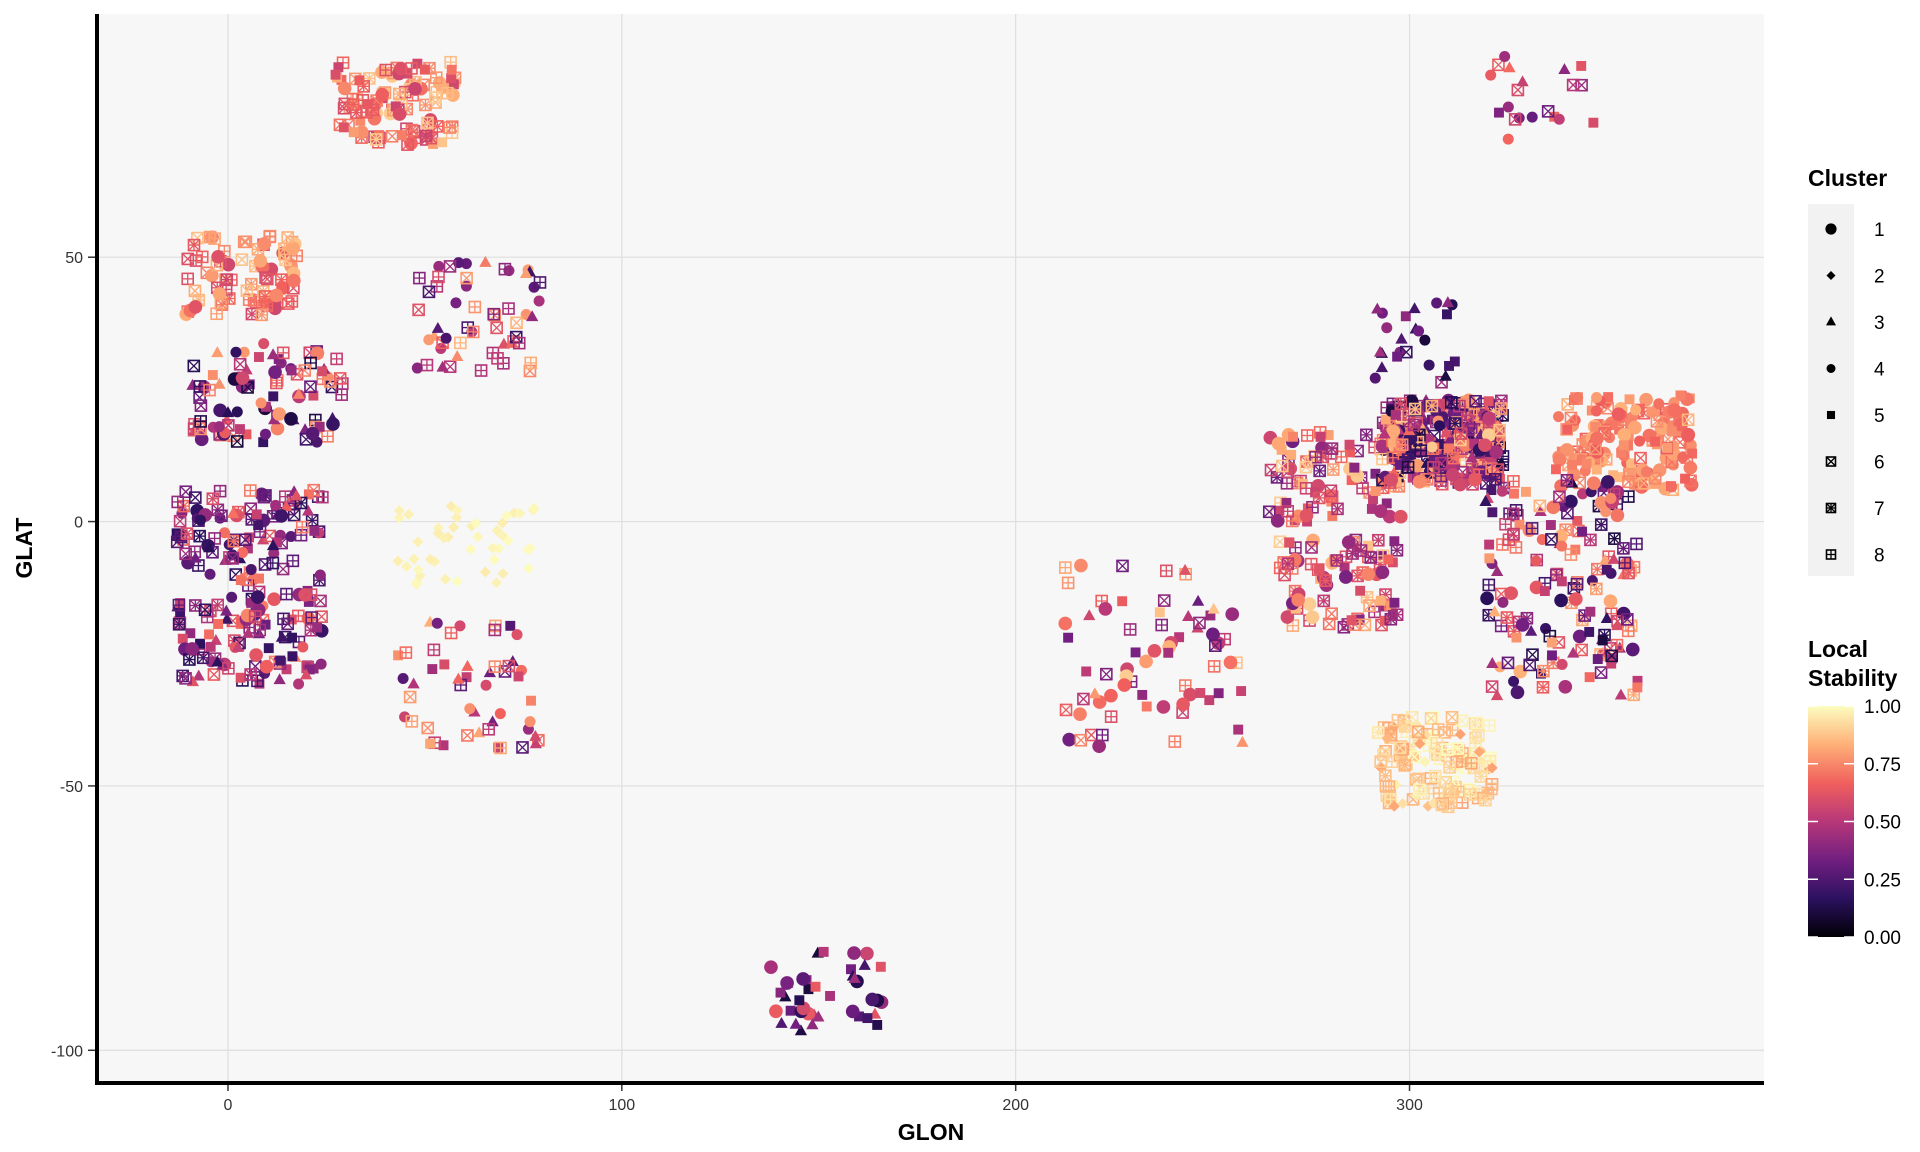 Image resolution: width=1920 pixels, height=1152 pixels. What do you see at coordinates (1847, 370) in the screenshot?
I see `cluster-legend: Cluster 1 2 3 4 5 6 7 8` at bounding box center [1847, 370].